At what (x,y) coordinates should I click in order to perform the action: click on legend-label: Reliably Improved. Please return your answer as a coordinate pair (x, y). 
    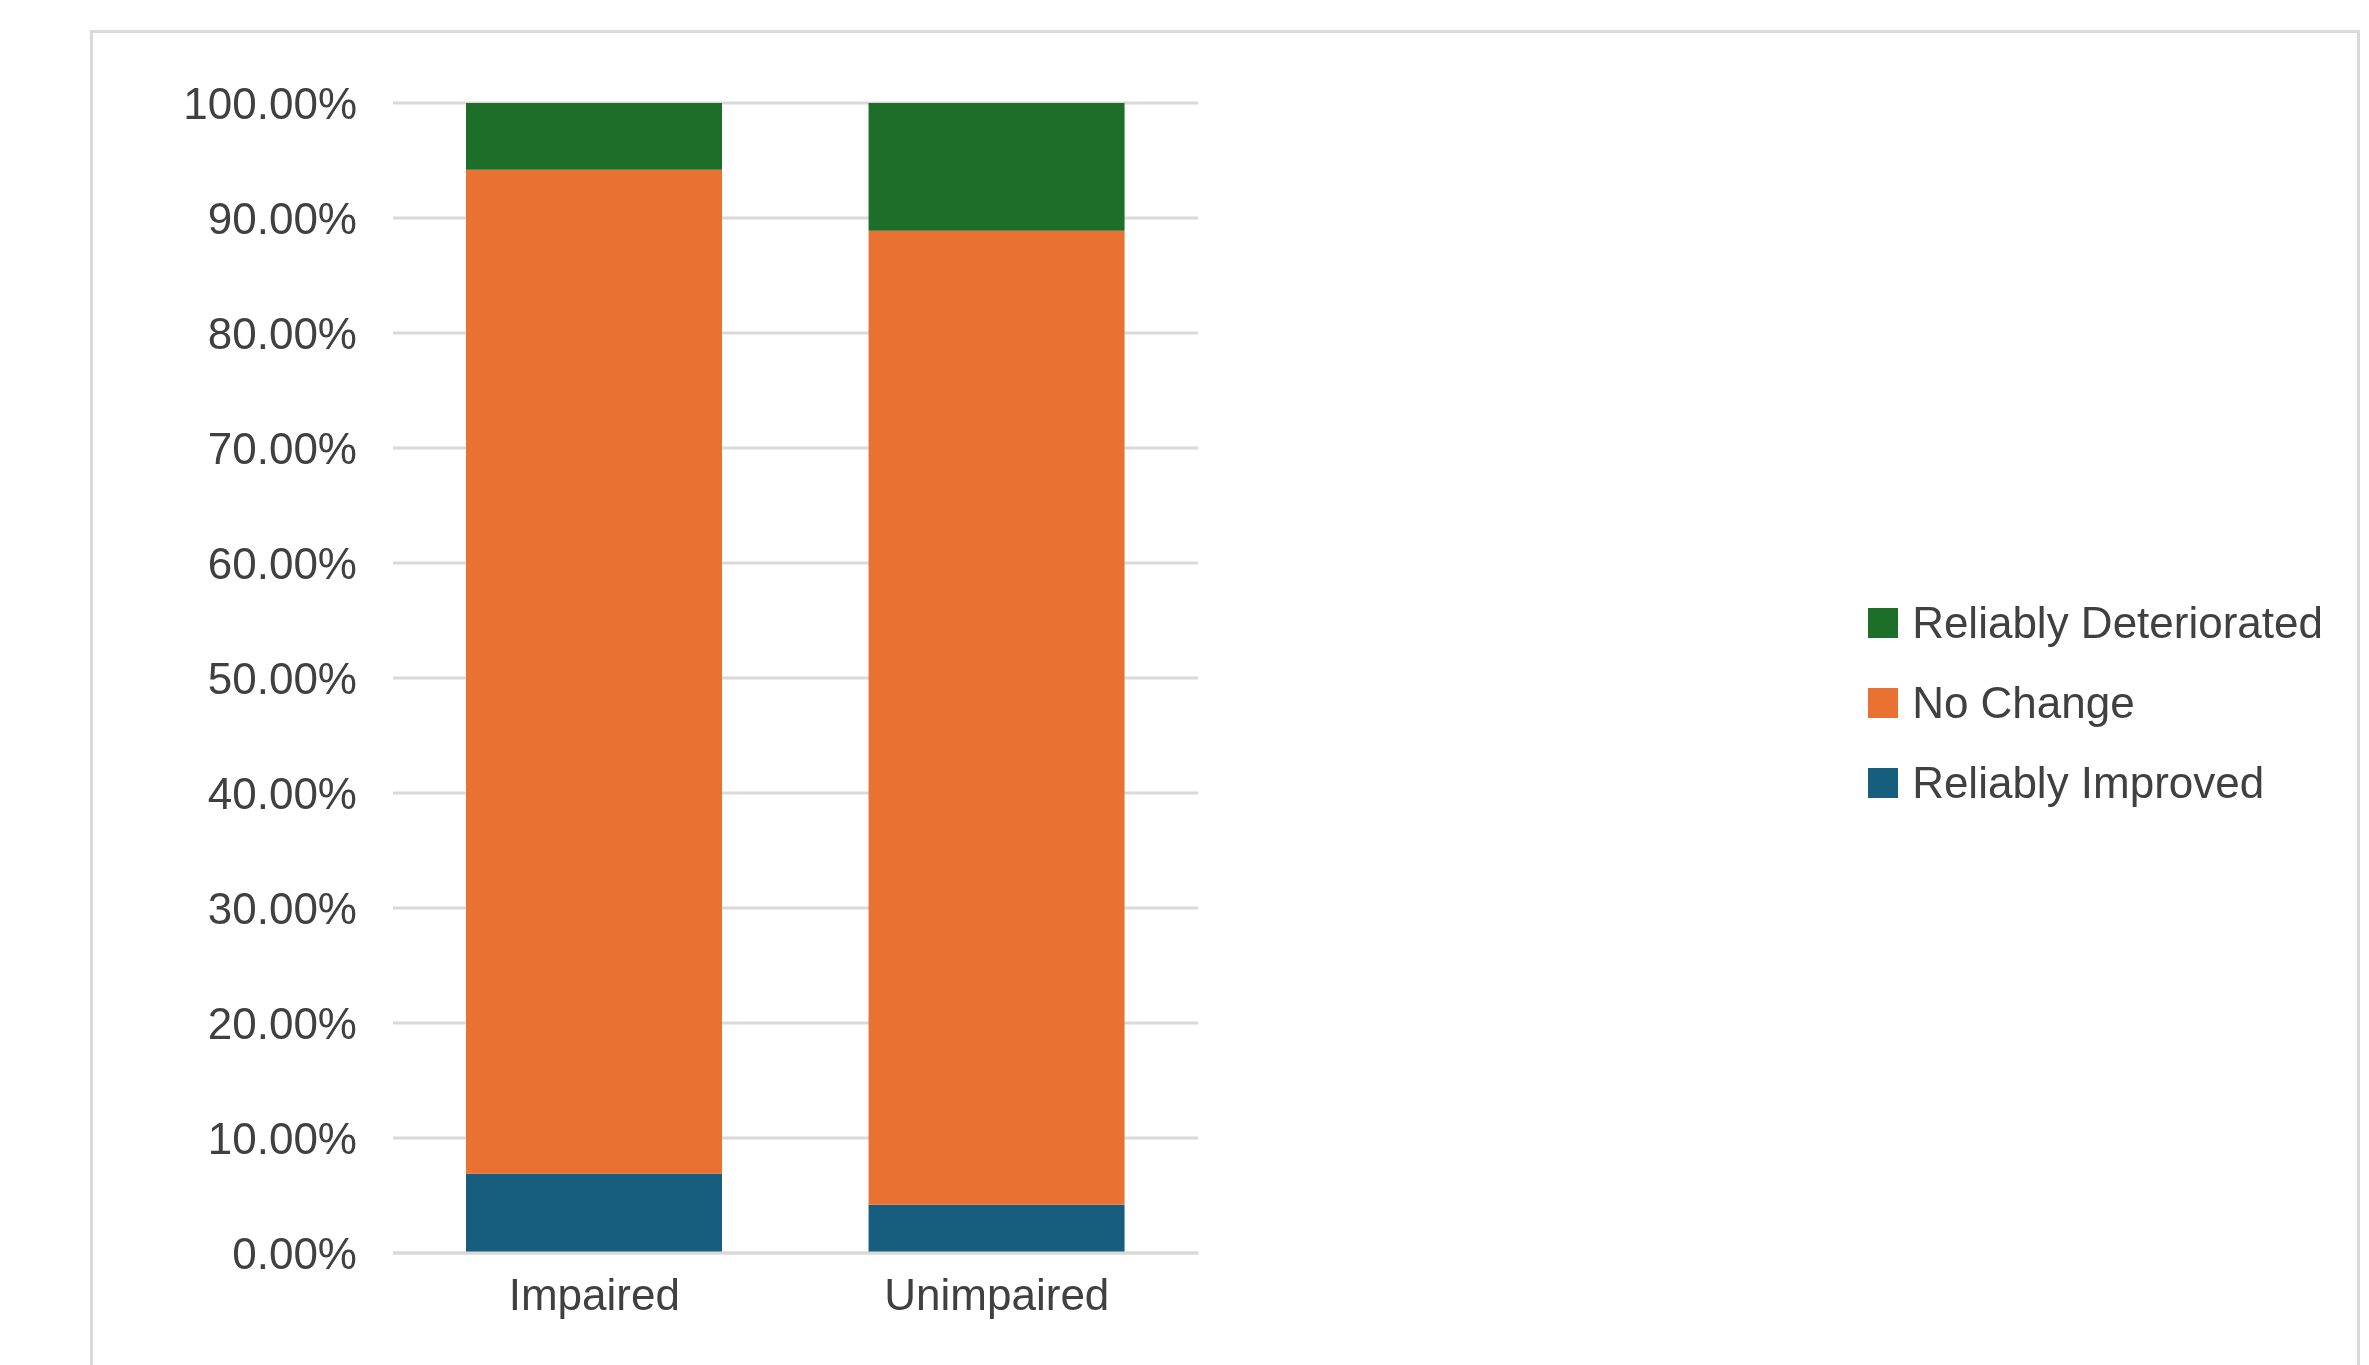
    Looking at the image, I should click on (2088, 783).